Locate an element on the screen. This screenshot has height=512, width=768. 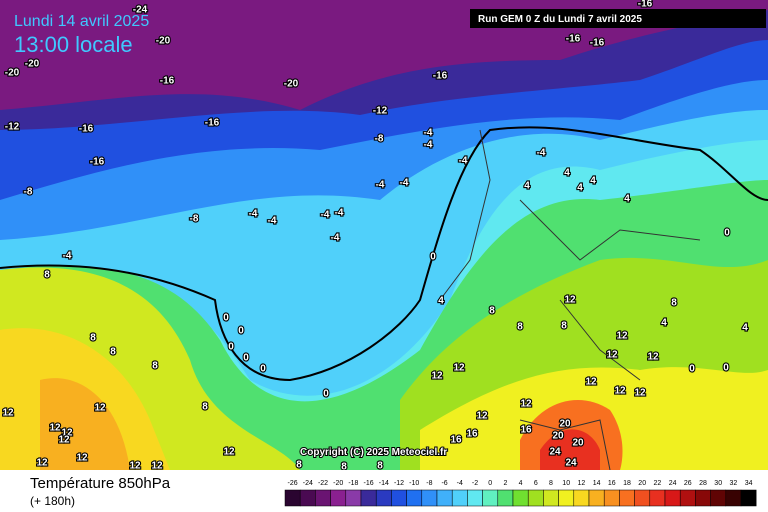
legend-label: -22 is located at coordinates (323, 483).